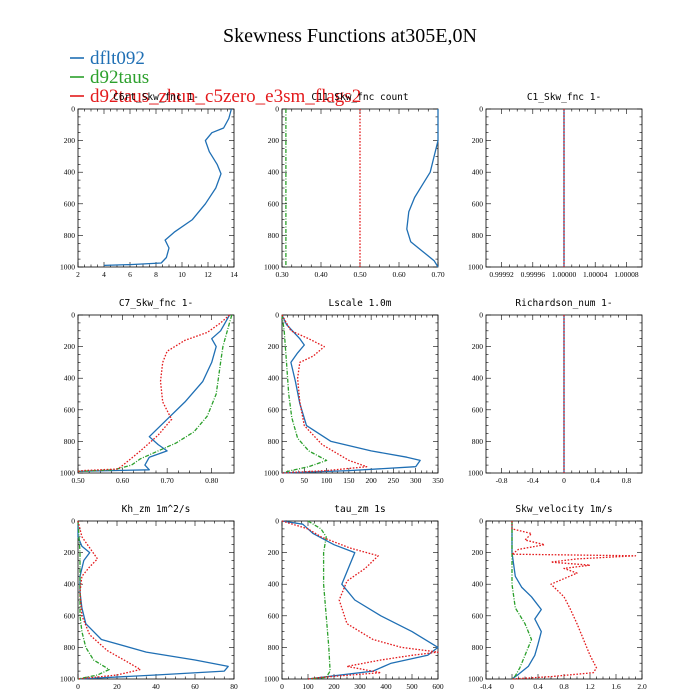 The height and width of the screenshot is (700, 700). Describe the element at coordinates (93, 600) in the screenshot. I see `panel-kh-zm-series-d92taus` at that location.